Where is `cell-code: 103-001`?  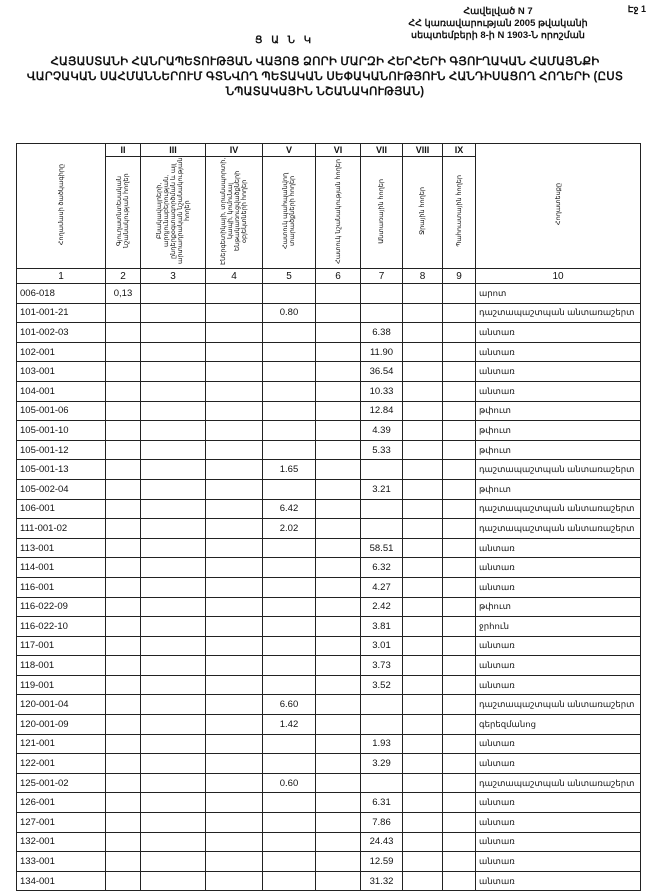
cell-code: 103-001 is located at coordinates (61, 371).